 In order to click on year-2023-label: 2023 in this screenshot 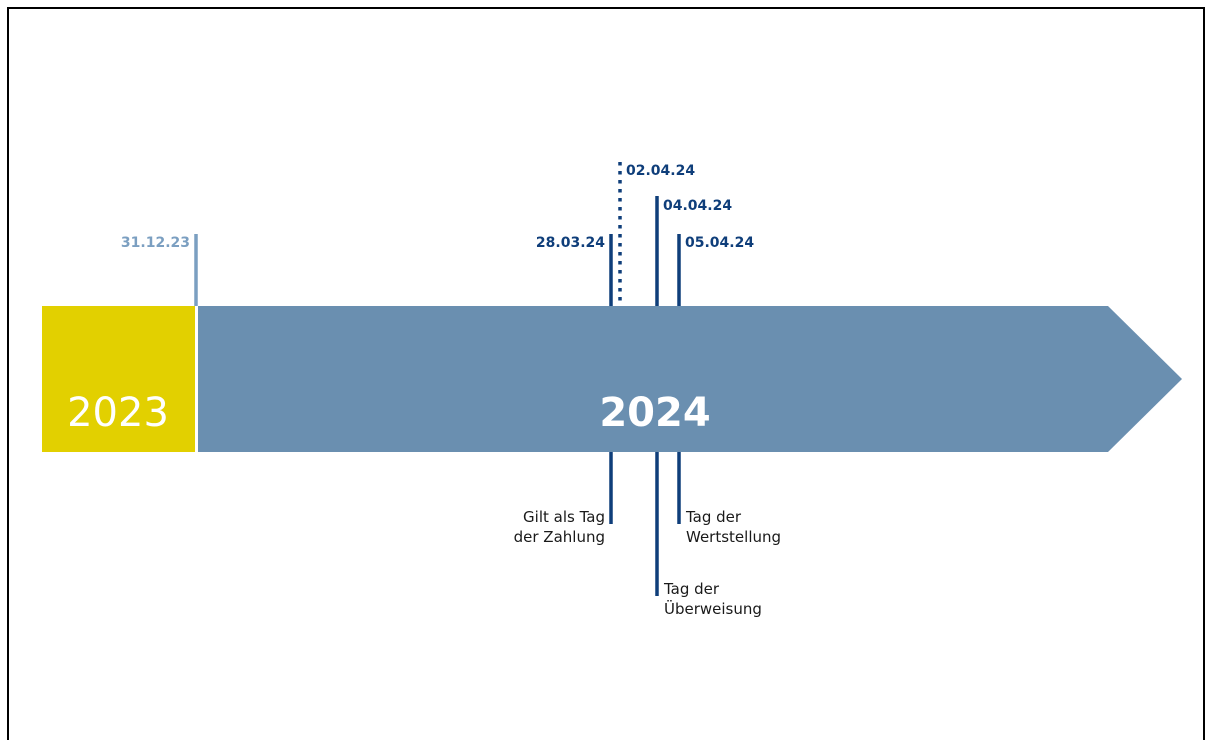, I will do `click(118, 413)`.